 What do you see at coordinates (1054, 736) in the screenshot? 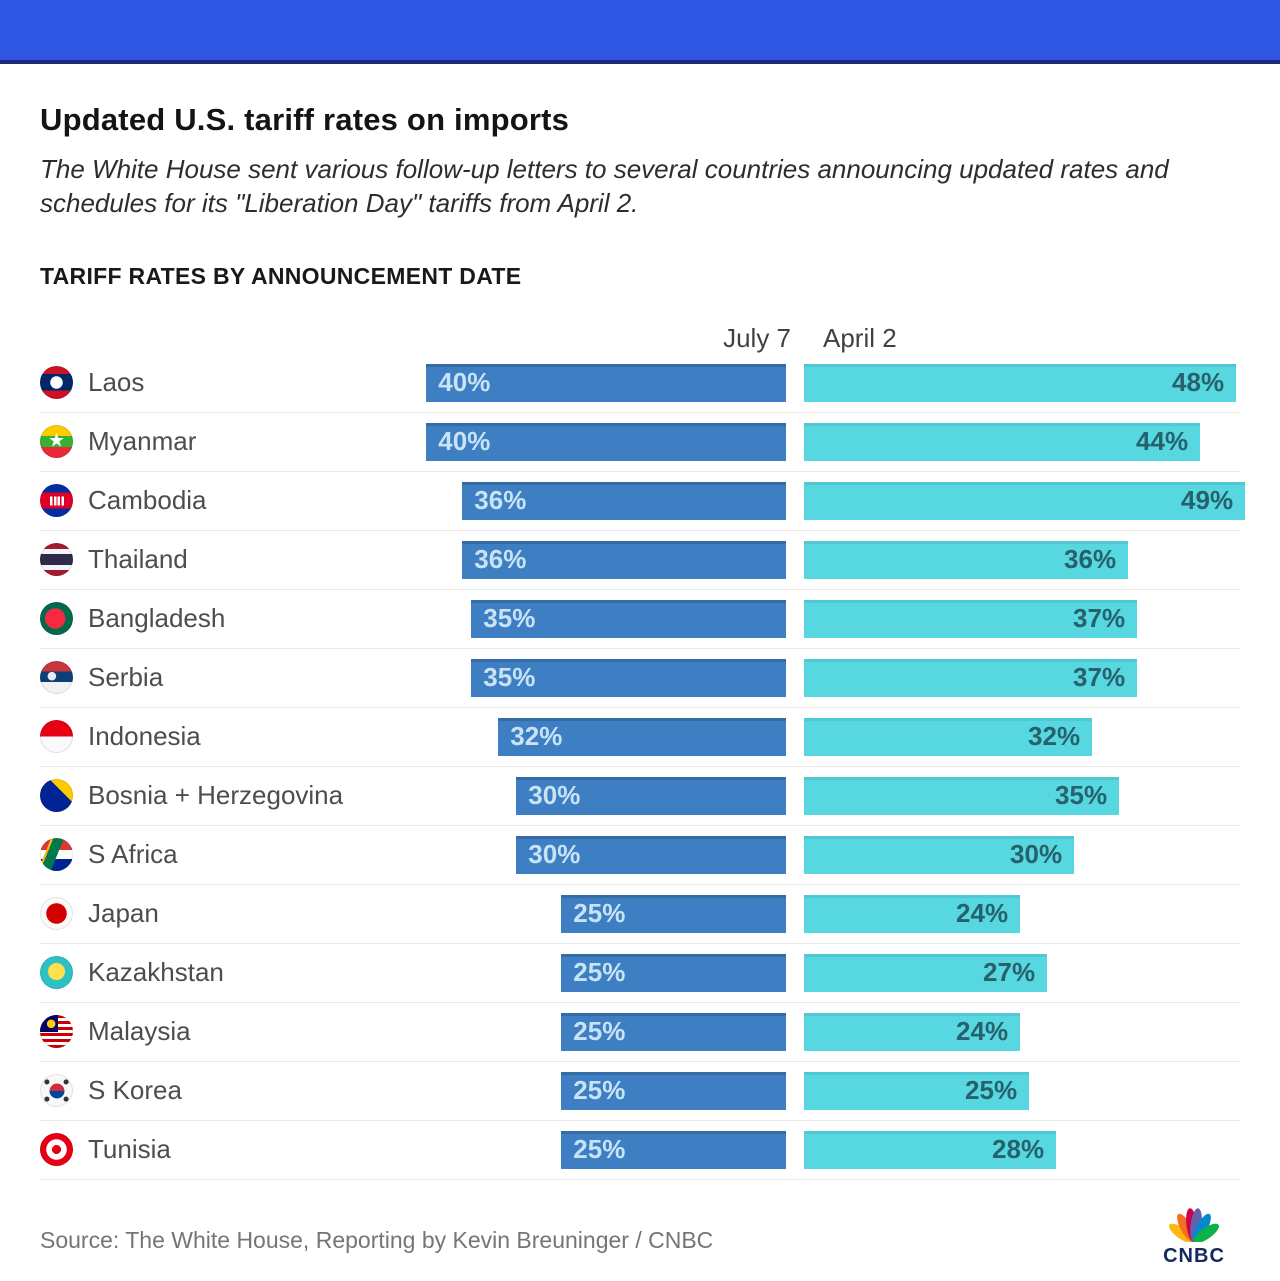
I see `april2-value: 32%` at bounding box center [1054, 736].